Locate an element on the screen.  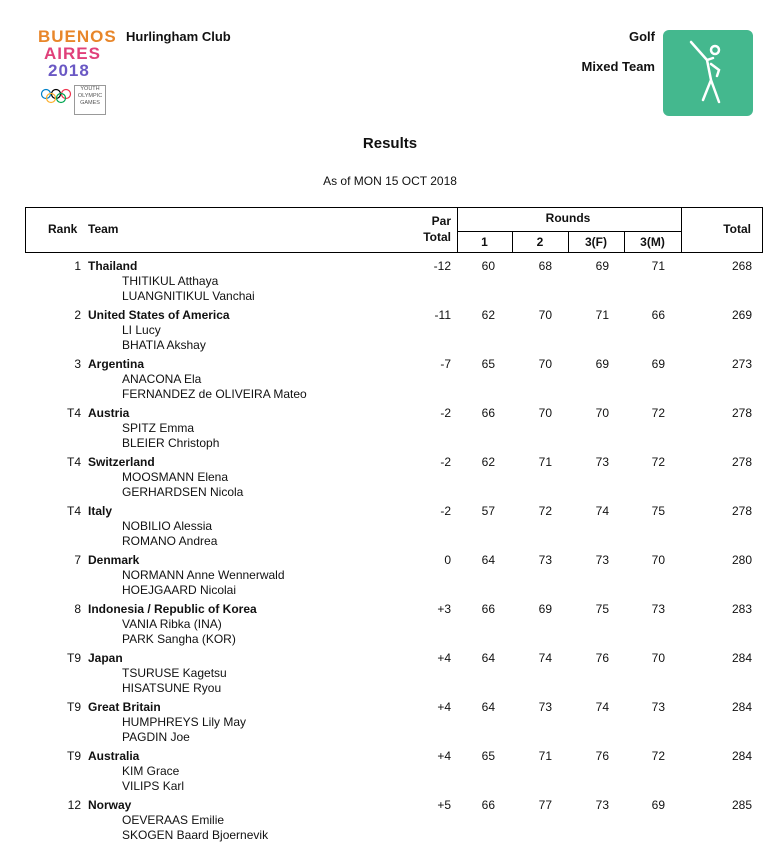
round-header: 1 is located at coordinates (484, 242).